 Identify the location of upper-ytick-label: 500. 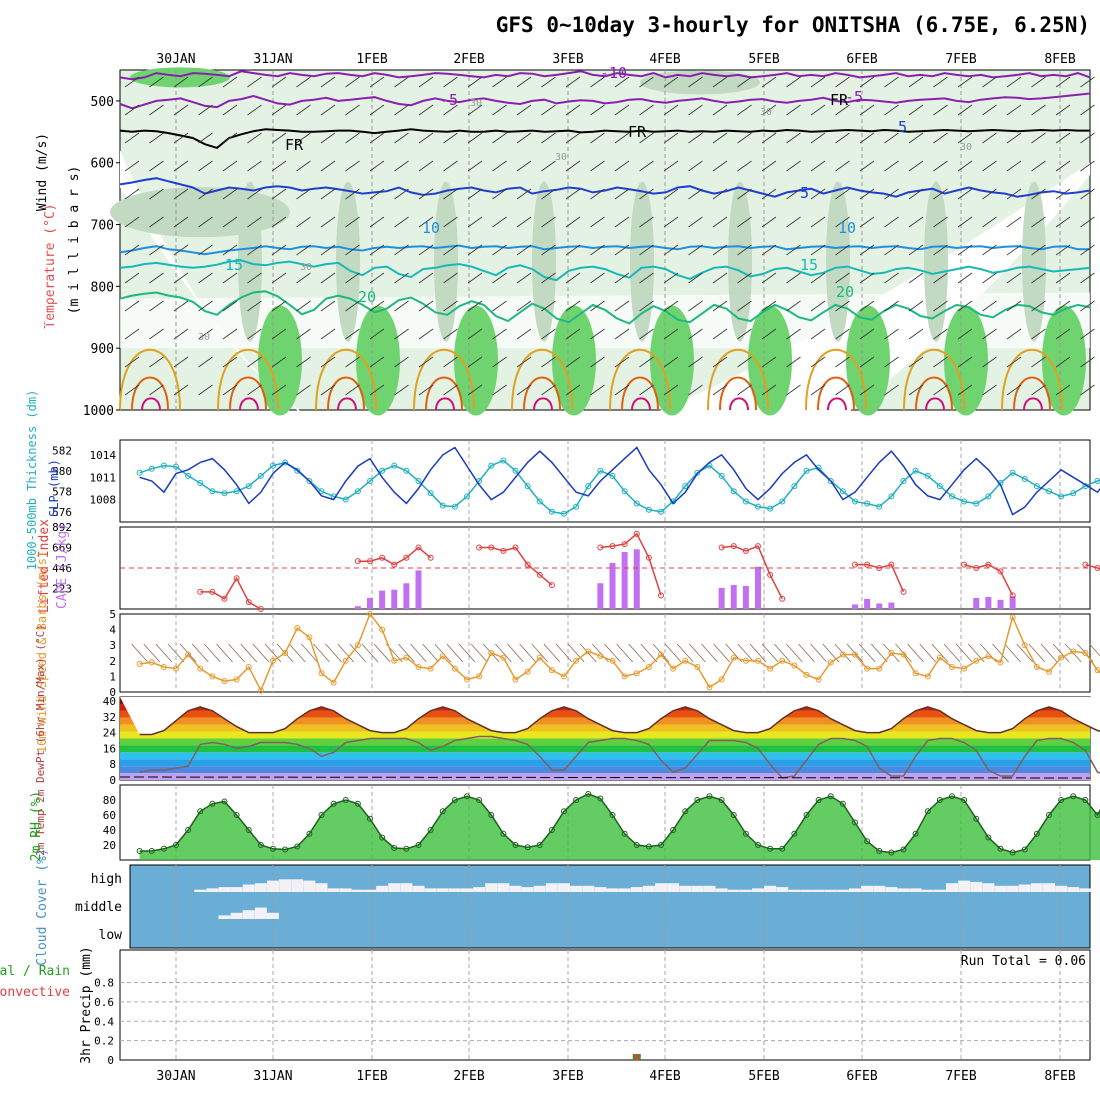
(102, 102).